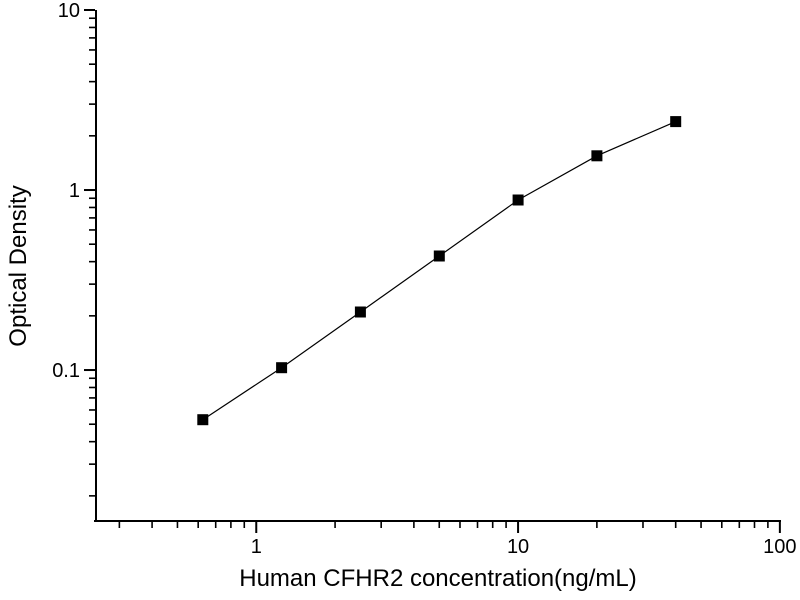 The image size is (800, 600). I want to click on x-tick-label: 100, so click(779, 547).